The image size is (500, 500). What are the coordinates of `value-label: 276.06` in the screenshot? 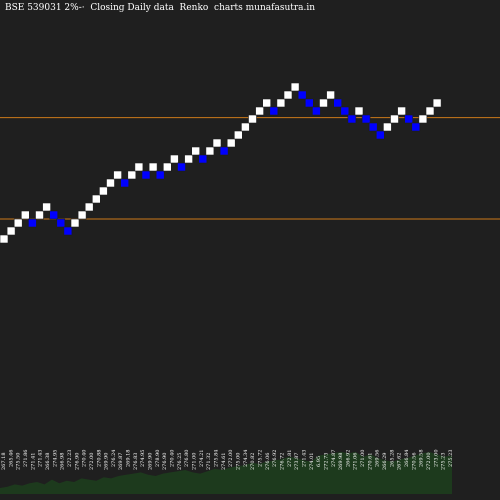 It's located at (268, 462).